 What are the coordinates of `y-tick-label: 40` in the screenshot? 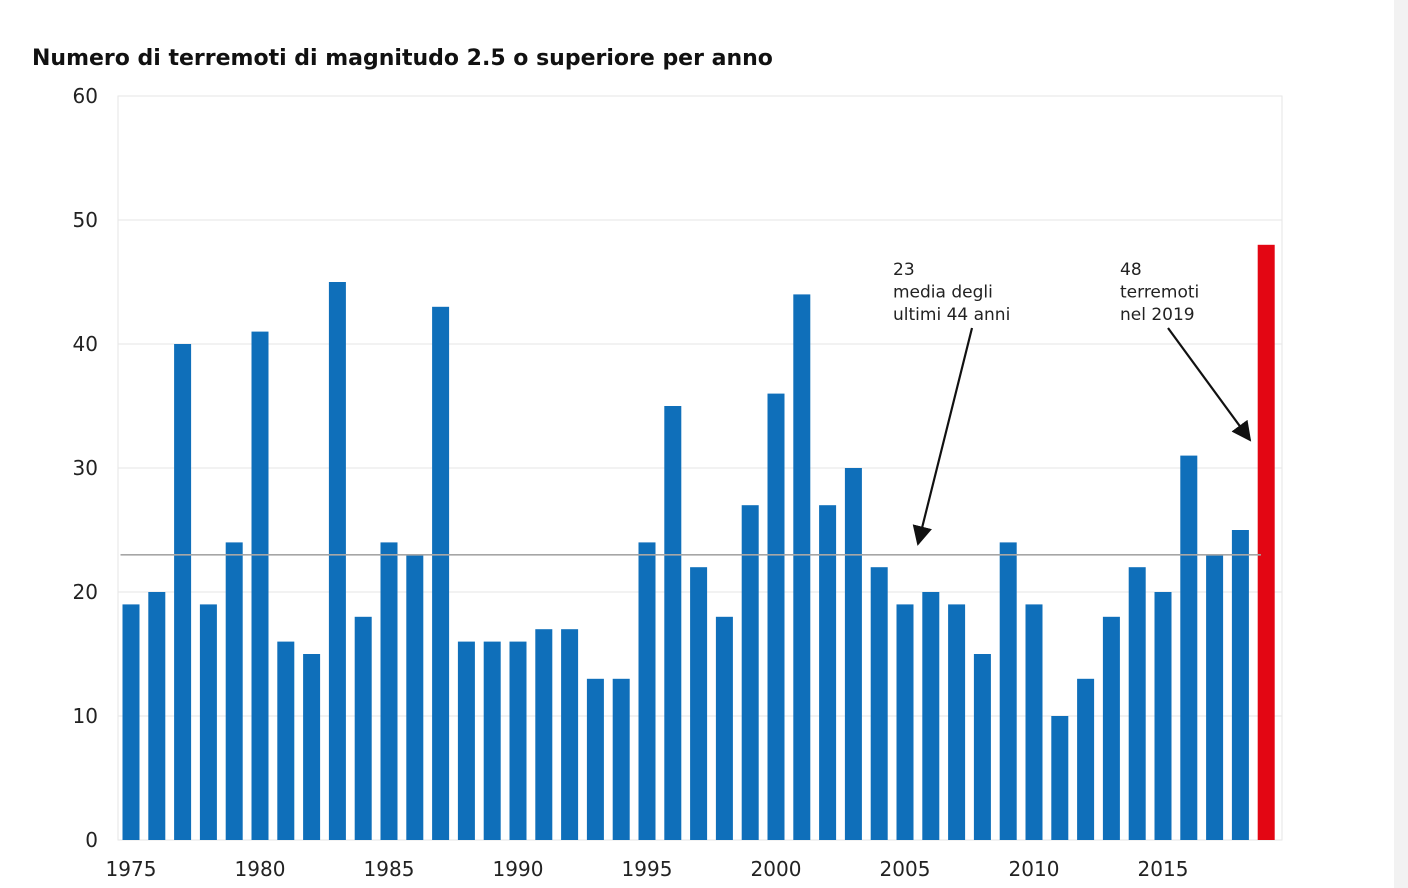 It's located at (85, 344).